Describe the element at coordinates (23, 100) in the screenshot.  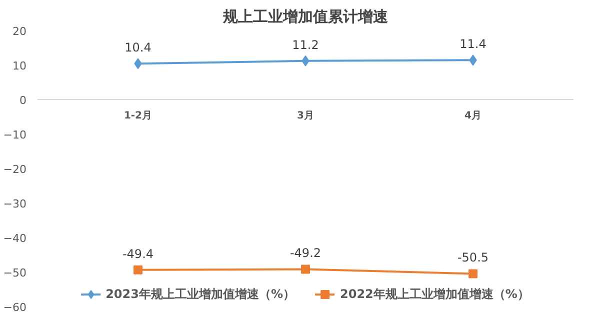
I see `y-tick-label: 0` at that location.